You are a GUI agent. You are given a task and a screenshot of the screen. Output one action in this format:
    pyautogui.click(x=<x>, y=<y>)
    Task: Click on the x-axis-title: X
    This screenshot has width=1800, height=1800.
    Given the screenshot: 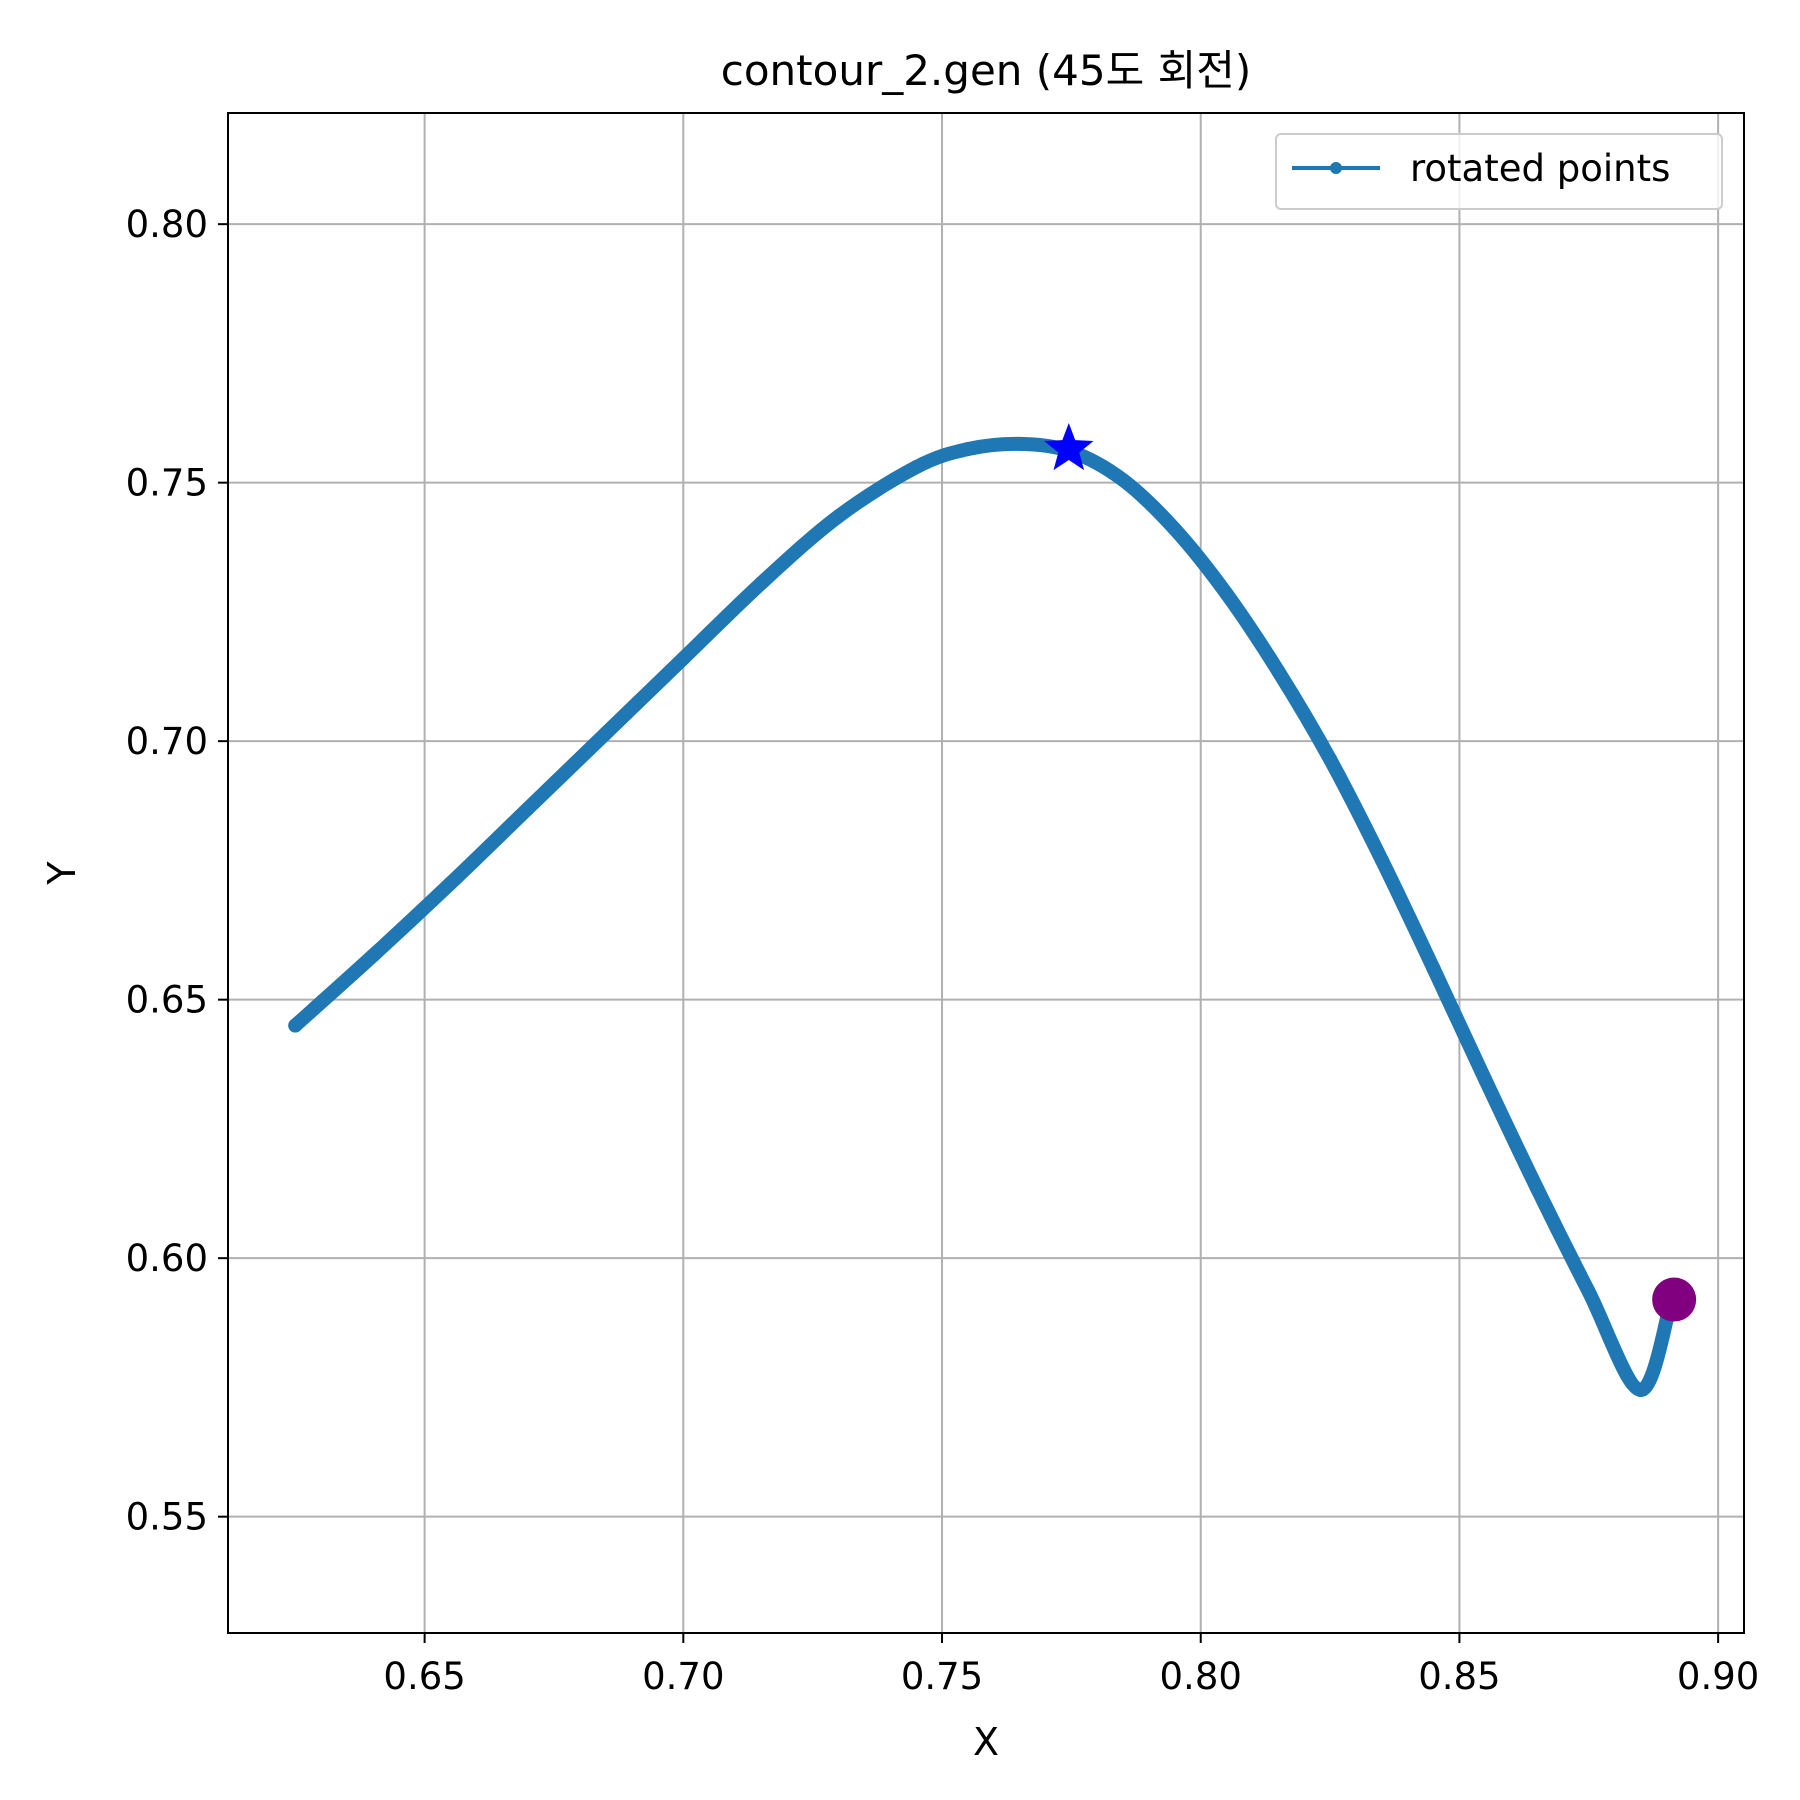 What is the action you would take?
    pyautogui.click(x=986, y=1742)
    